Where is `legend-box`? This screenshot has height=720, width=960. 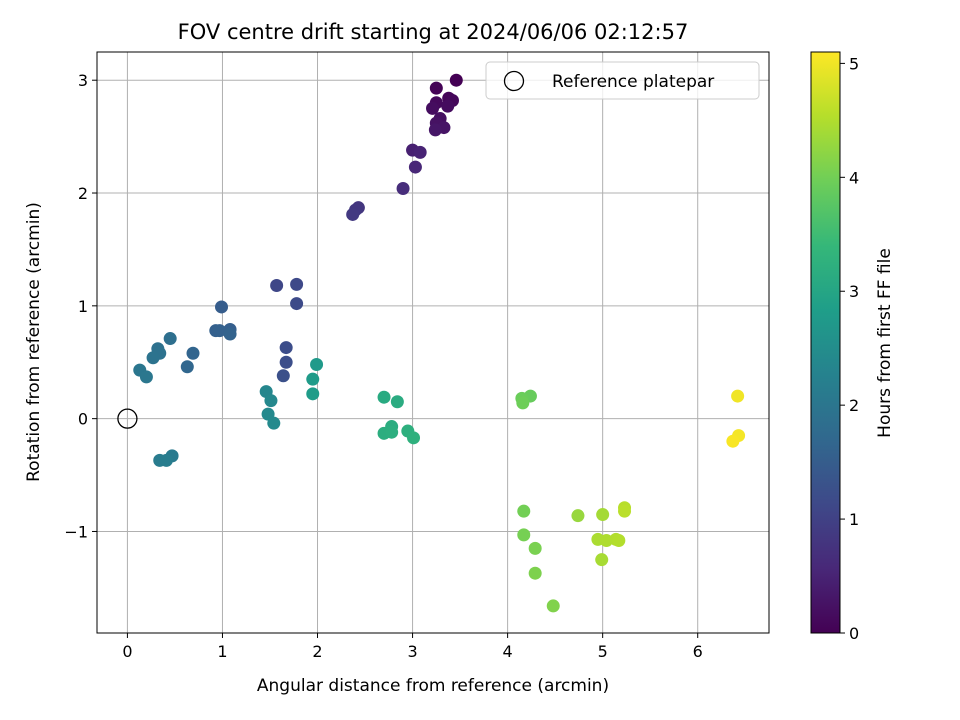
legend-box is located at coordinates (622, 80).